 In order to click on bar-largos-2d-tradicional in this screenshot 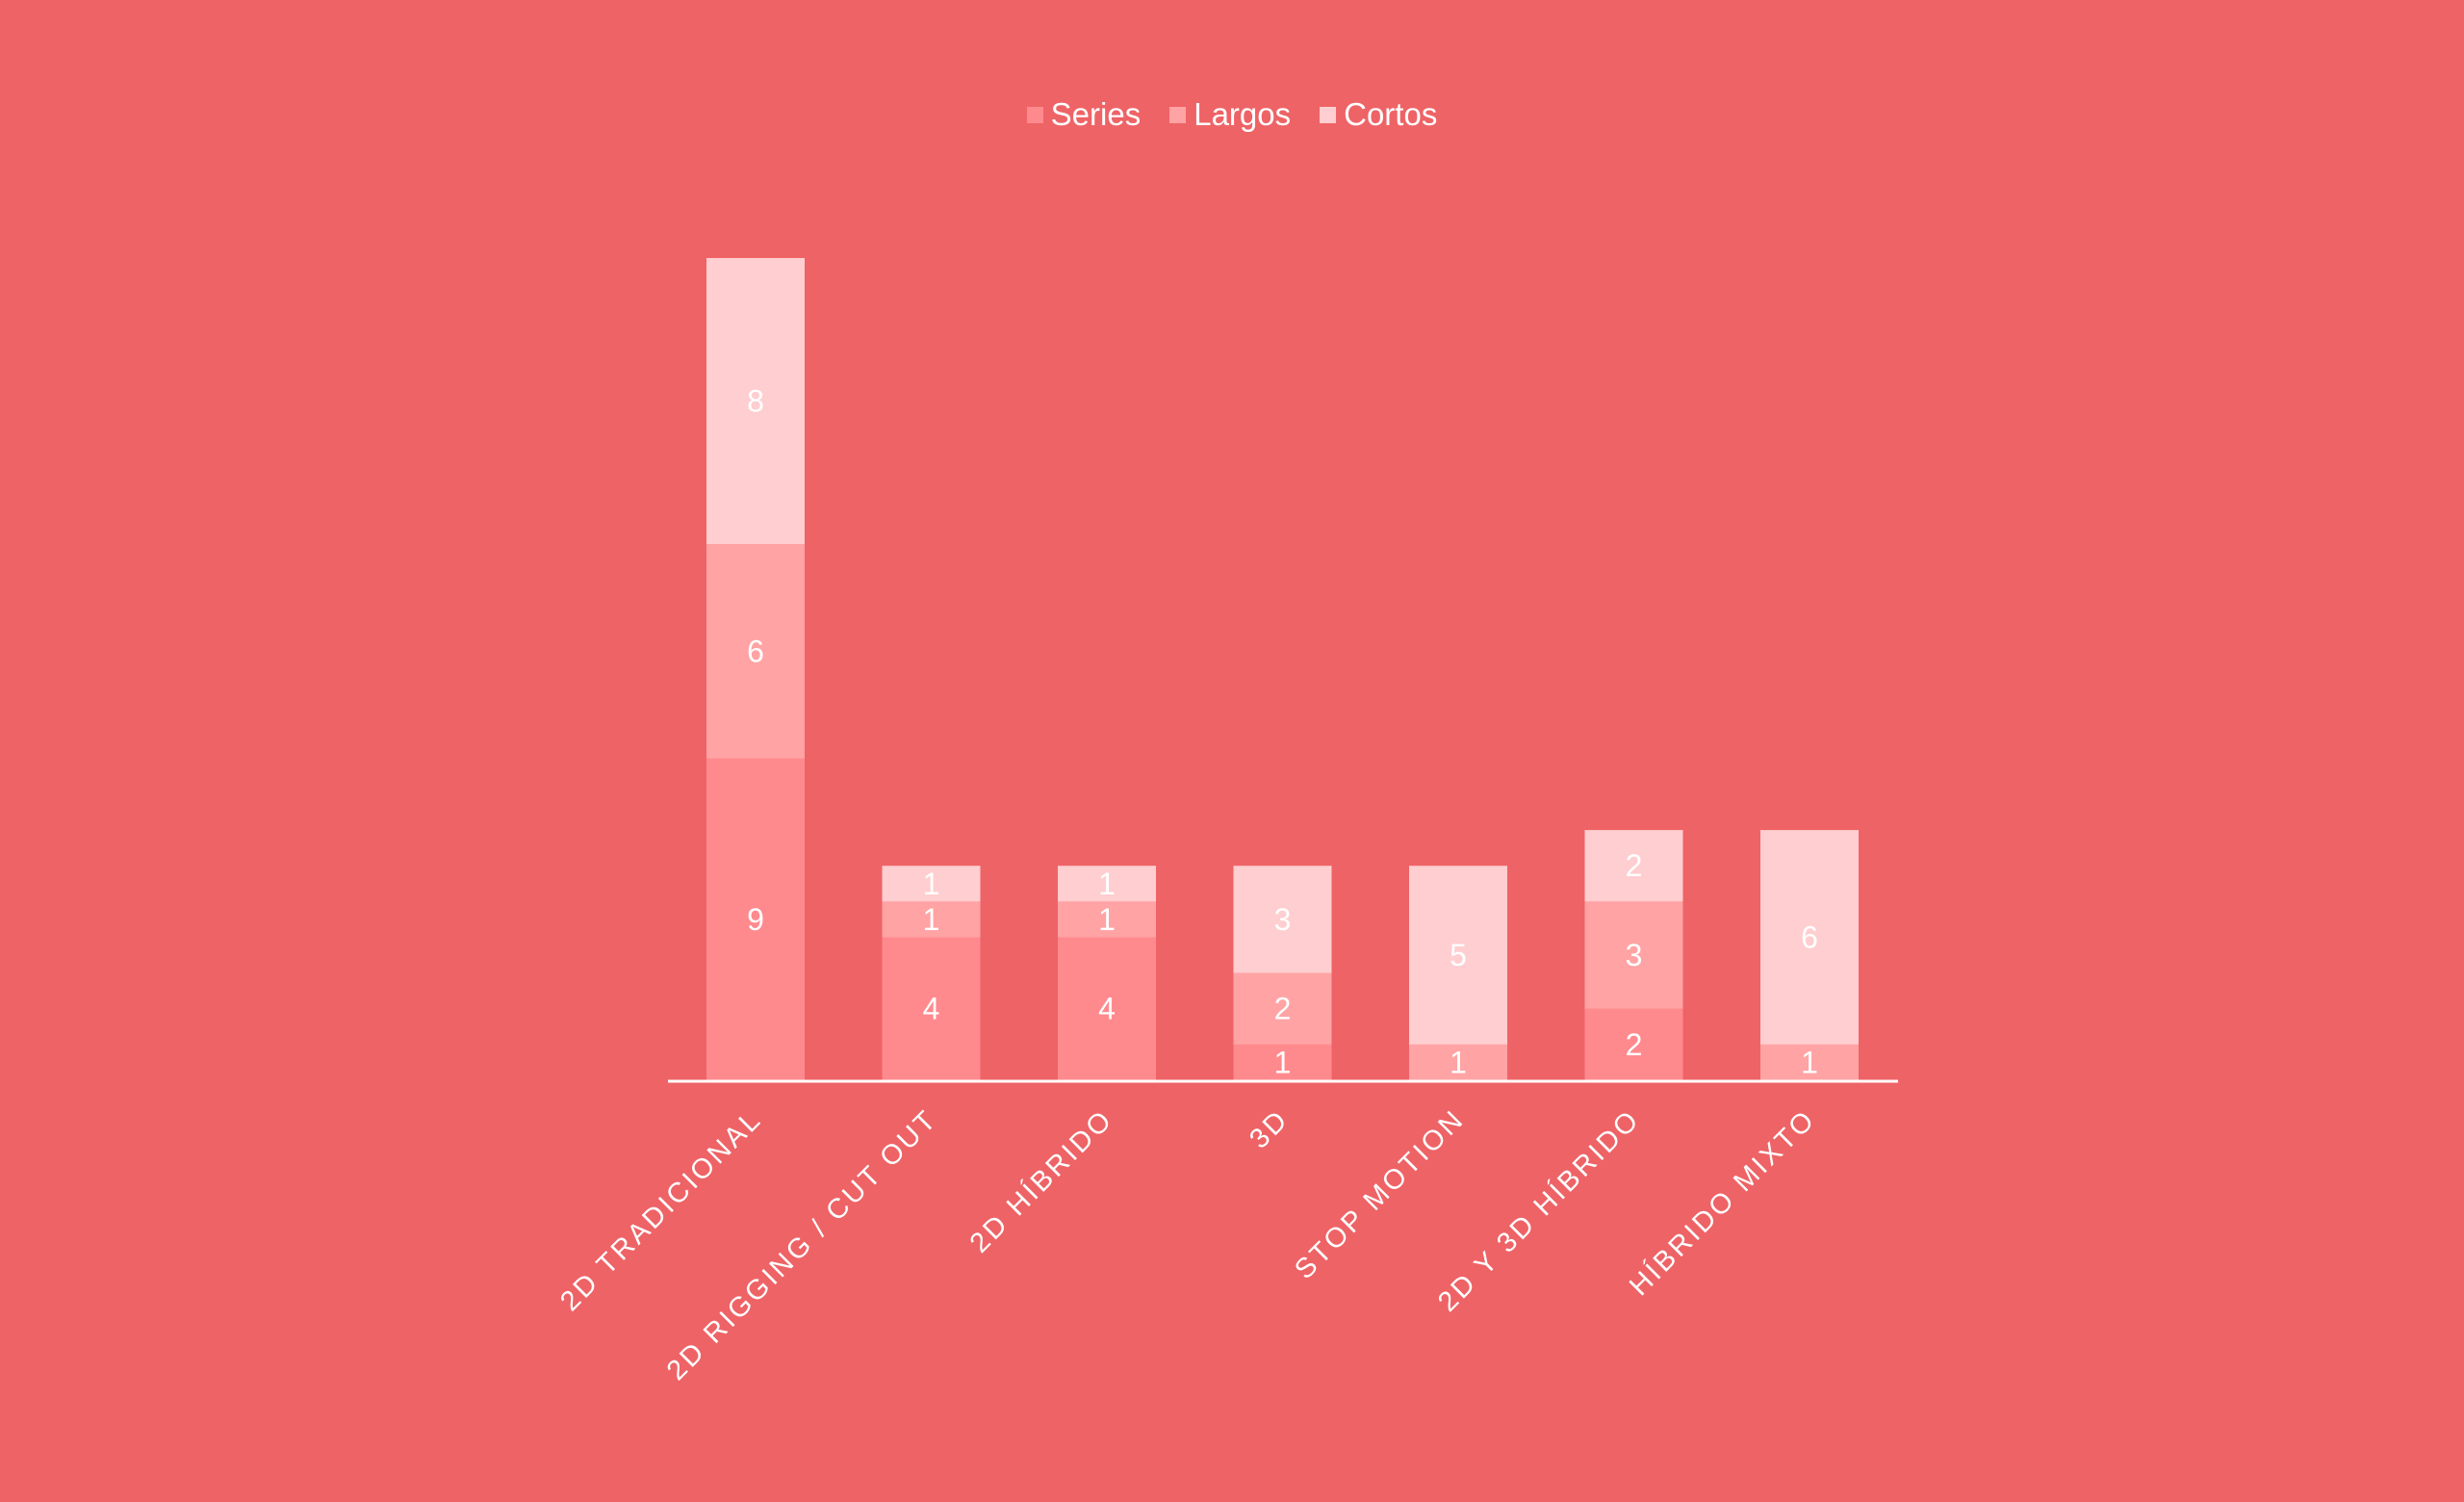, I will do `click(755, 651)`.